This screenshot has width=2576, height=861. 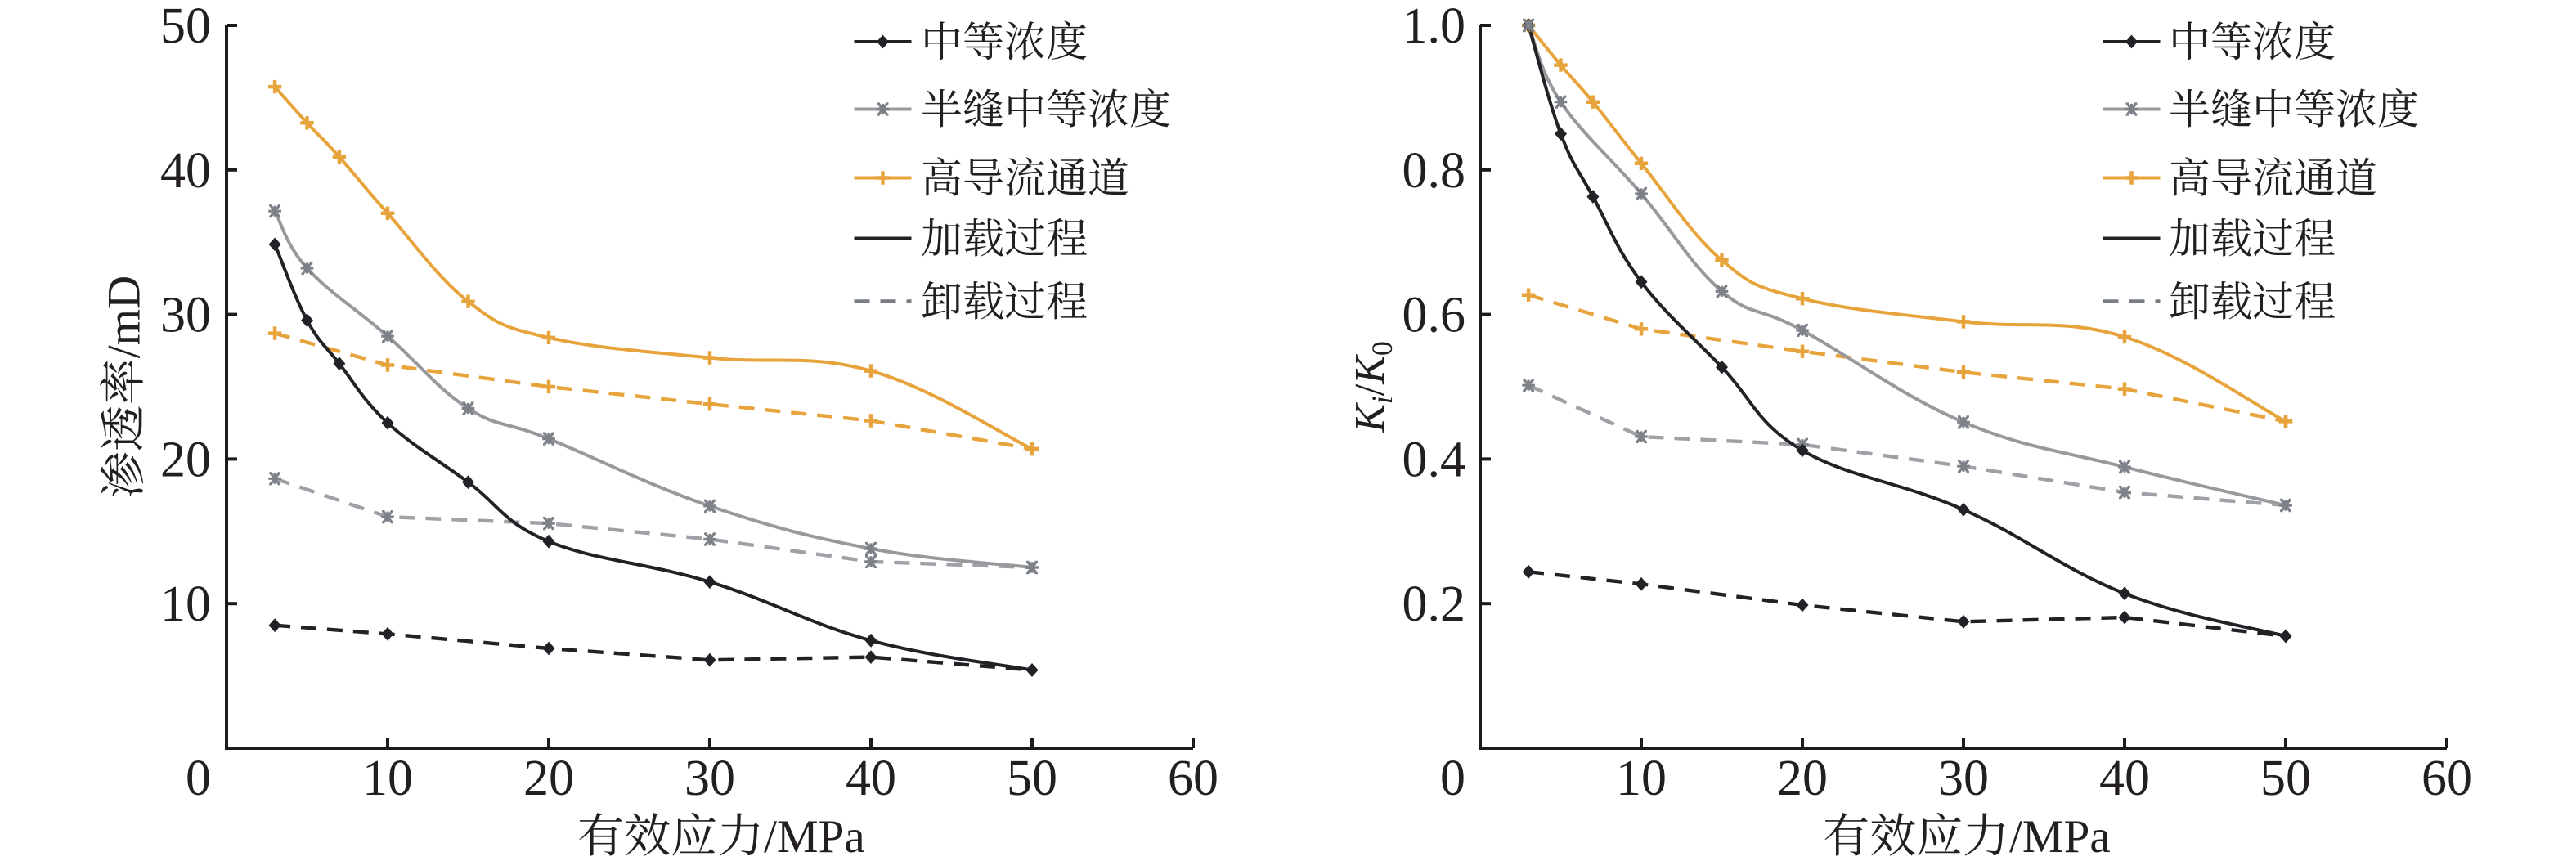 What do you see at coordinates (1372, 387) in the screenshot?
I see `svg-text: Ki/K0` at bounding box center [1372, 387].